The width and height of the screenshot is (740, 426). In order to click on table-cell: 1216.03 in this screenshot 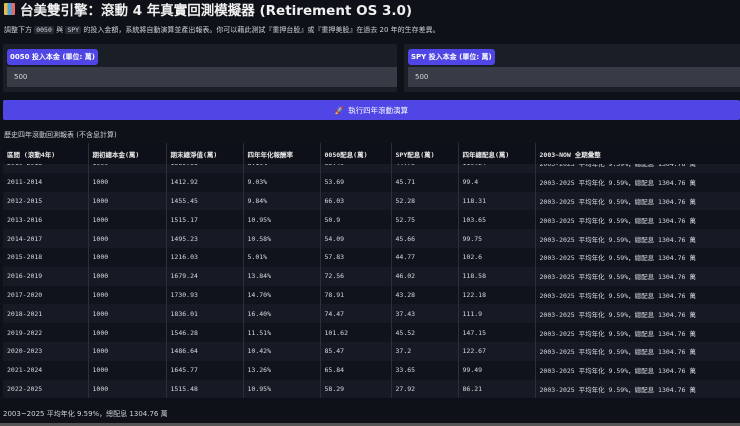, I will do `click(205, 257)`.